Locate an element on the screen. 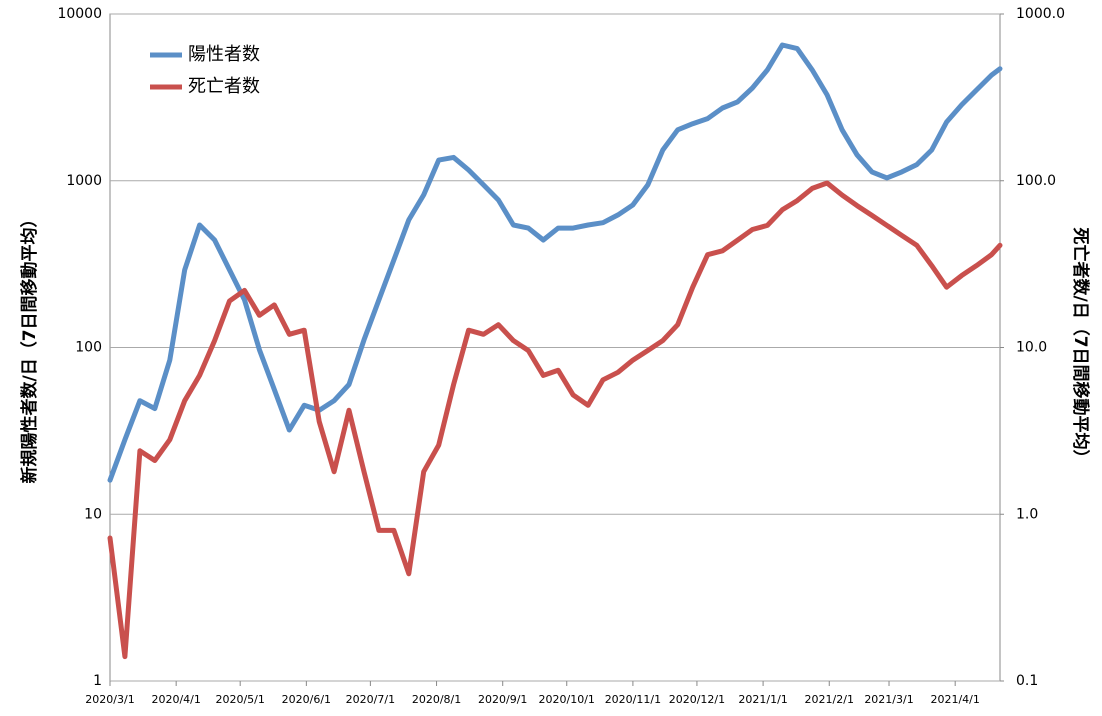 The width and height of the screenshot is (1102, 716). y-tick-label: 1000 is located at coordinates (84, 181).